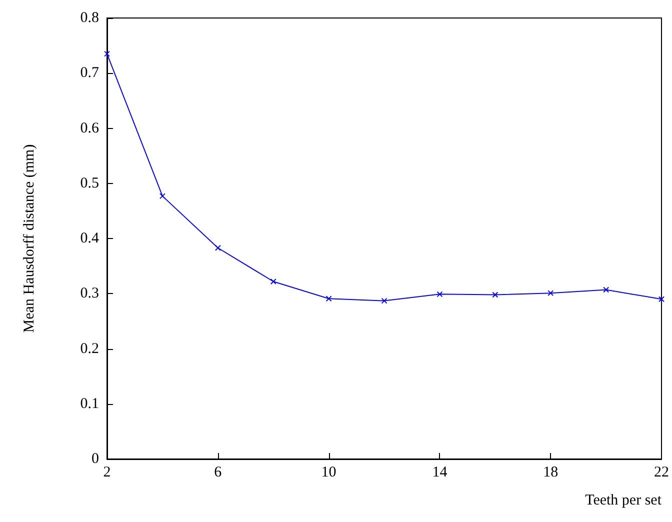  Describe the element at coordinates (89, 183) in the screenshot. I see `y-tick-label: 0.5` at that location.